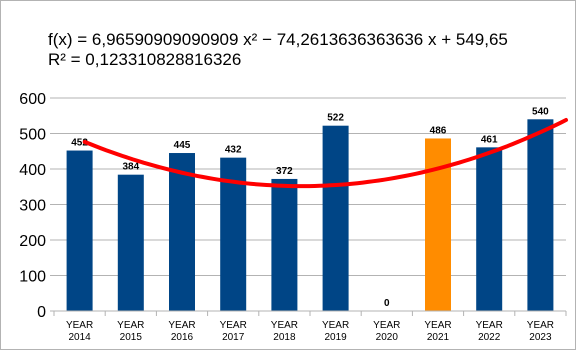 This screenshot has width=576, height=350. I want to click on data-label: 522, so click(335, 118).